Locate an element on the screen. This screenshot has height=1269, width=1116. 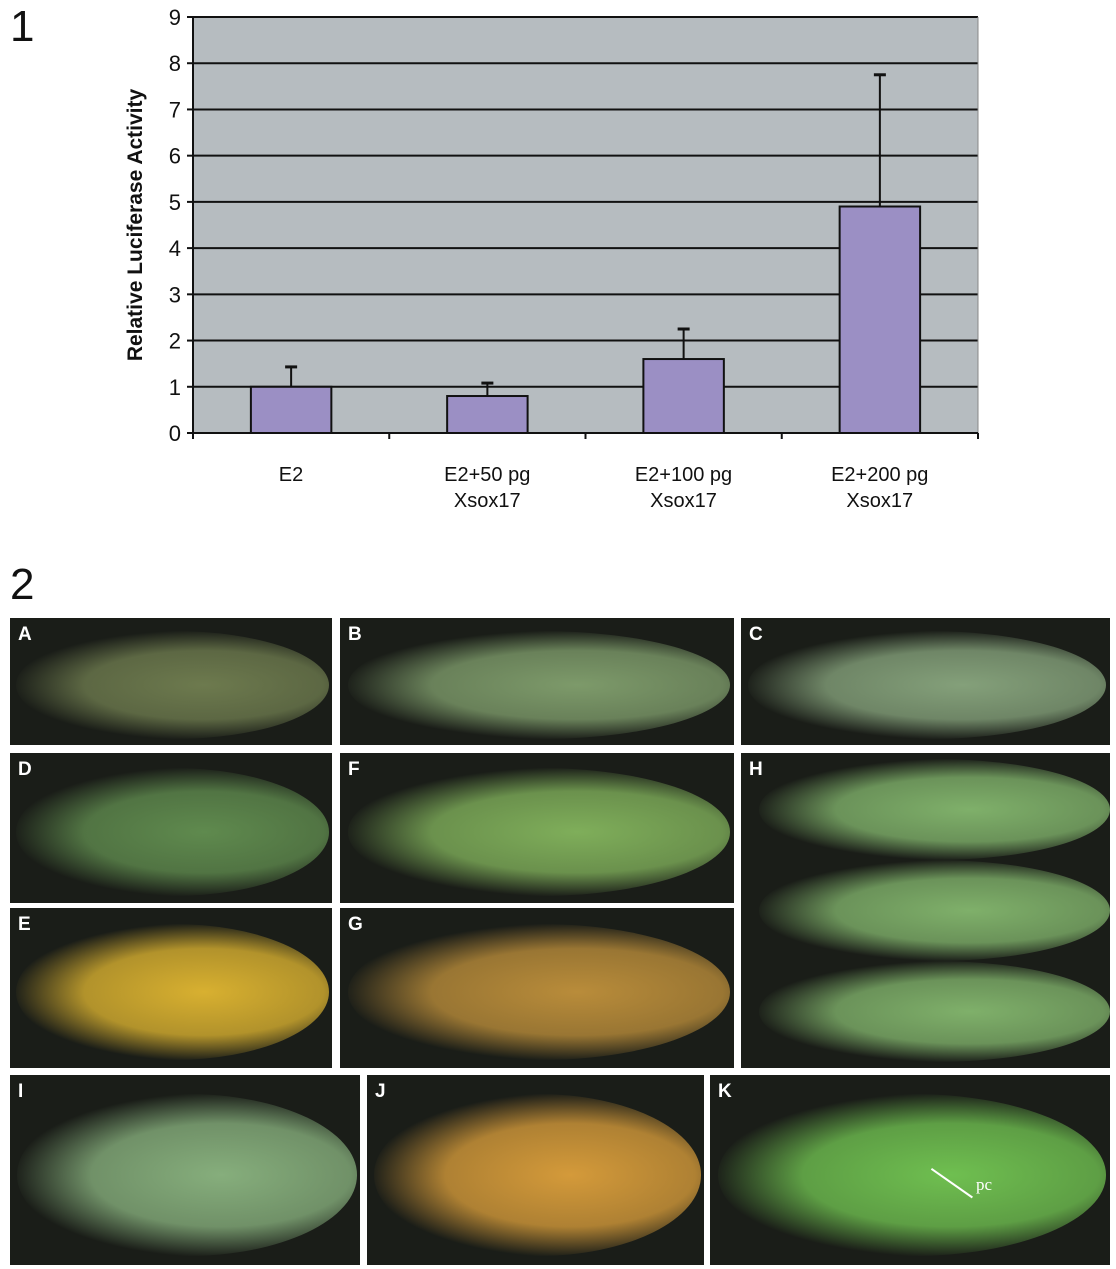
photo-panel-e: E is located at coordinates (171, 988).